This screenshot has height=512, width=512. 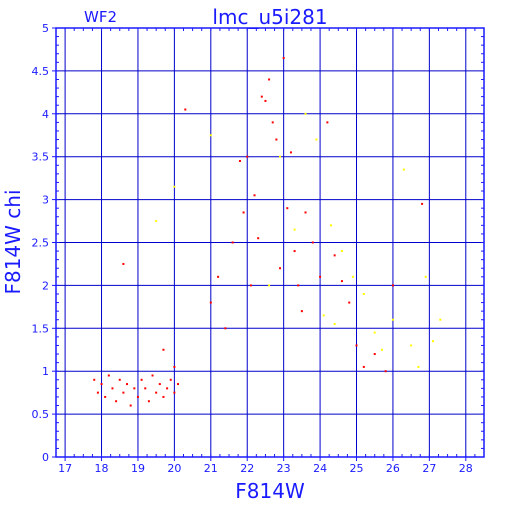 What do you see at coordinates (270, 491) in the screenshot?
I see `x-axis-label: F814W` at bounding box center [270, 491].